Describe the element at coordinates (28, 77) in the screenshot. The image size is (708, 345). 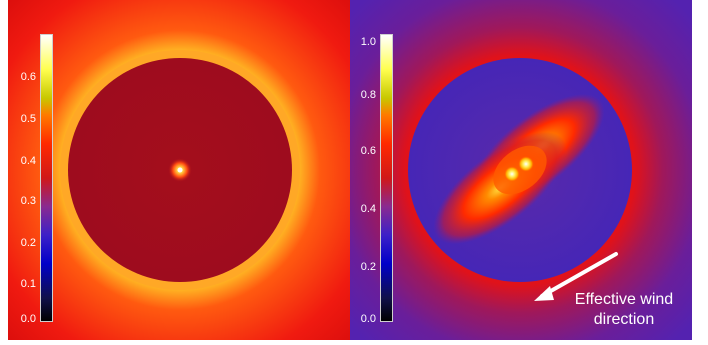
I see `left-tick-0.6: 0.6` at that location.